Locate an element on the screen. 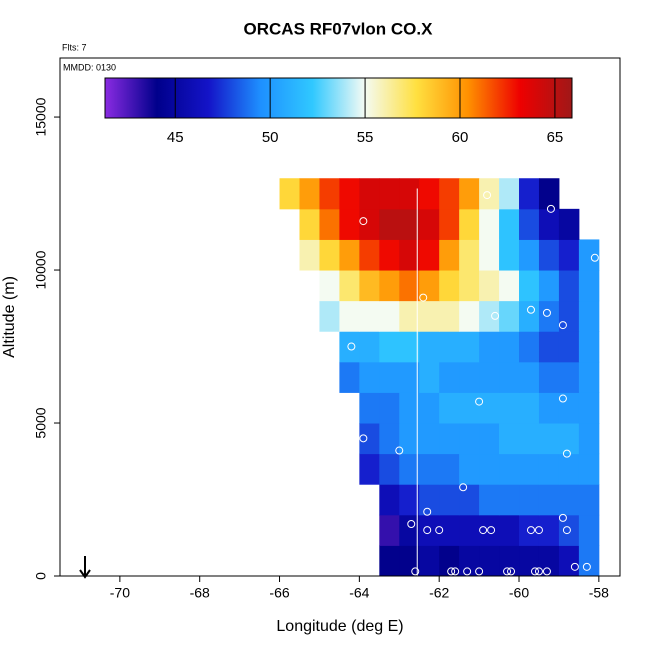 Image resolution: width=650 pixels, height=650 pixels. x-tick-label: -64 is located at coordinates (359, 593).